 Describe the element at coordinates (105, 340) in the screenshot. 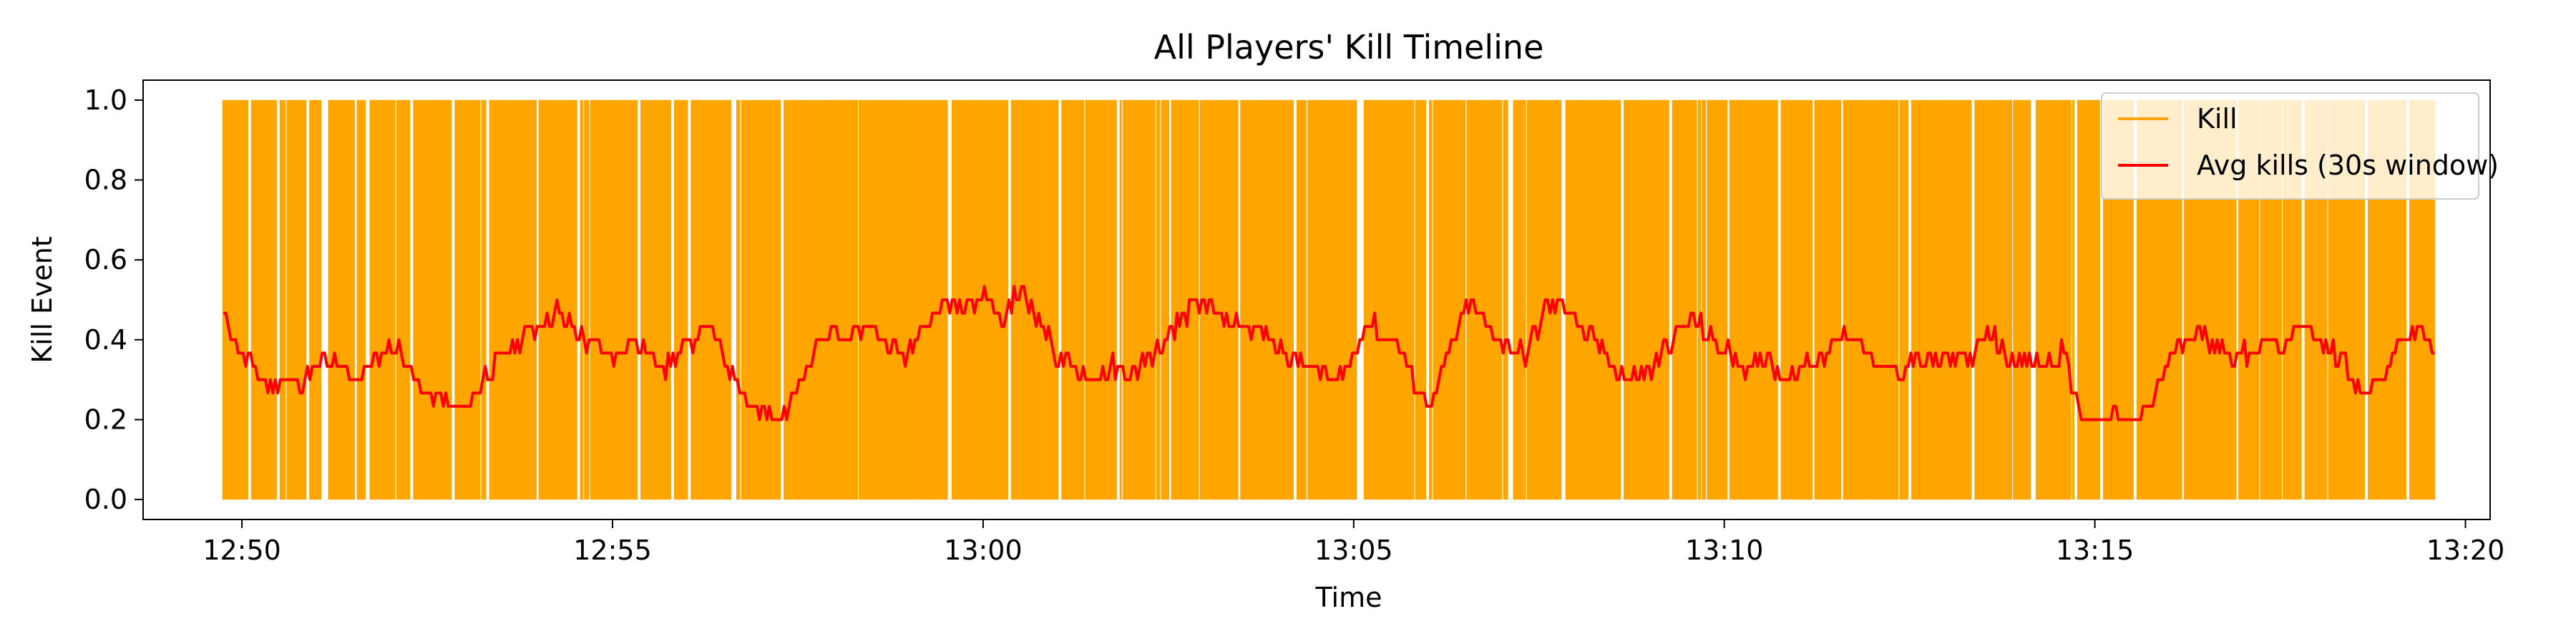

I see `y-tick-label: 0.4` at that location.